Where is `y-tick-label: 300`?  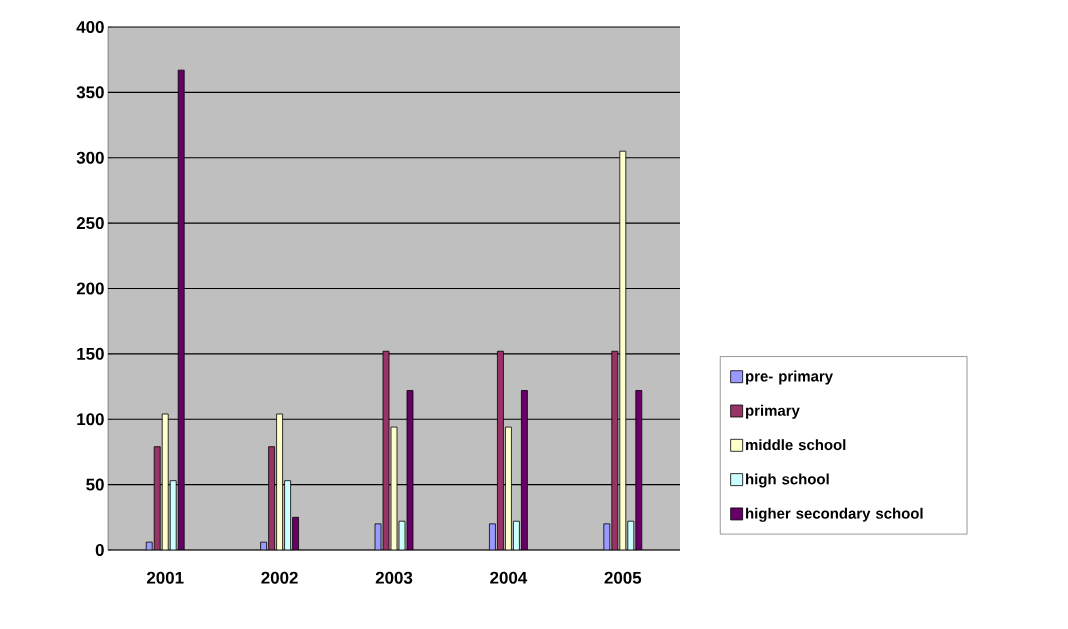 y-tick-label: 300 is located at coordinates (90, 157).